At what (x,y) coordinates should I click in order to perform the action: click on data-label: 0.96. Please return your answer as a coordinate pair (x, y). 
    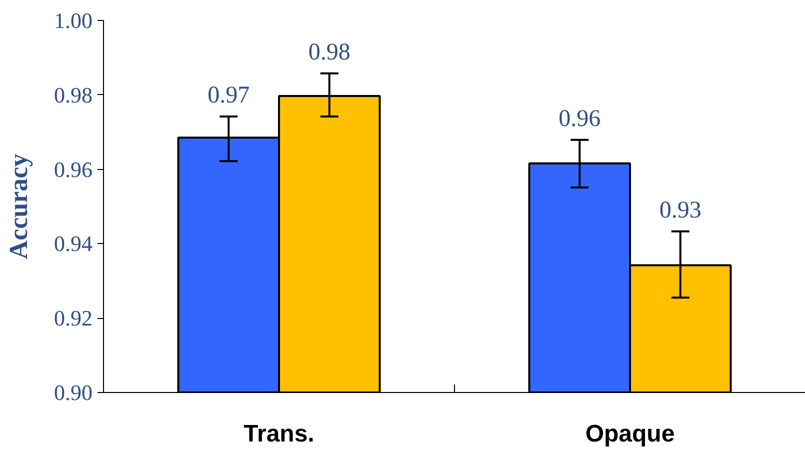
    Looking at the image, I should click on (579, 119).